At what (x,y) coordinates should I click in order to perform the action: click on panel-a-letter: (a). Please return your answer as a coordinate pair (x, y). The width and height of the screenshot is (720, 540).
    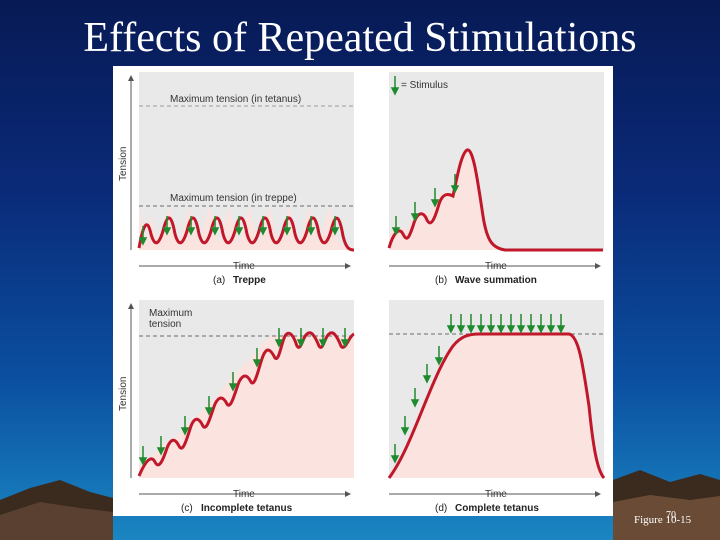
    Looking at the image, I should click on (219, 280).